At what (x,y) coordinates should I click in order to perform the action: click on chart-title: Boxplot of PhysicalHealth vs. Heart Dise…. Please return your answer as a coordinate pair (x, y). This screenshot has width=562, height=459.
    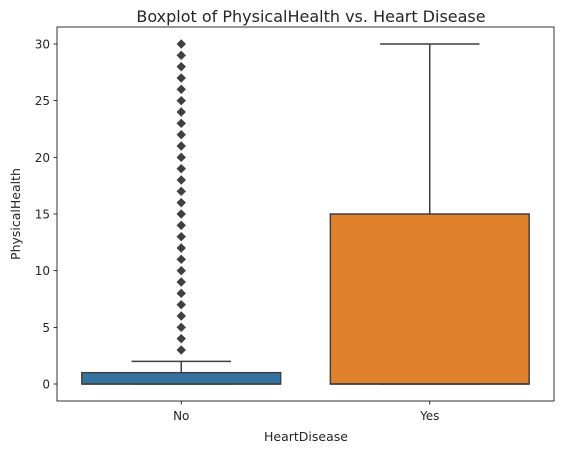
    Looking at the image, I should click on (310, 16).